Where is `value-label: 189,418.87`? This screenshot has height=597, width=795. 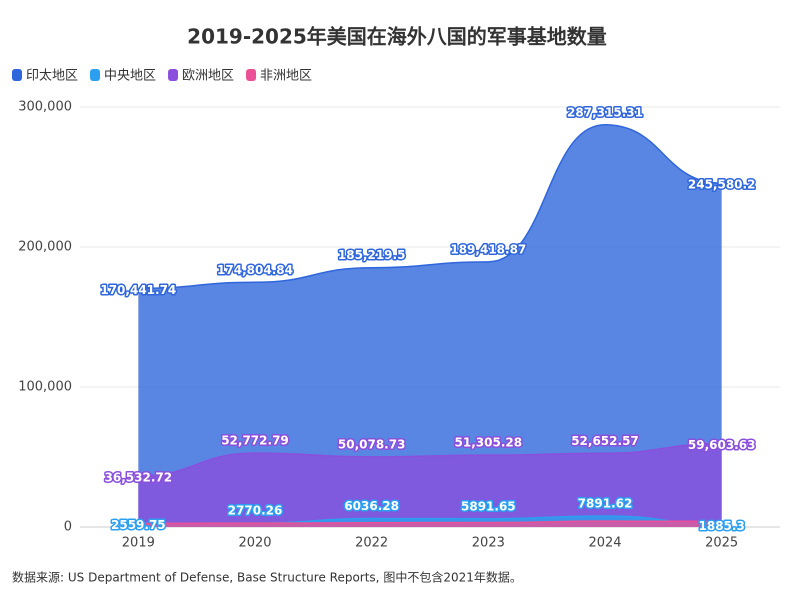
value-label: 189,418.87 is located at coordinates (488, 249).